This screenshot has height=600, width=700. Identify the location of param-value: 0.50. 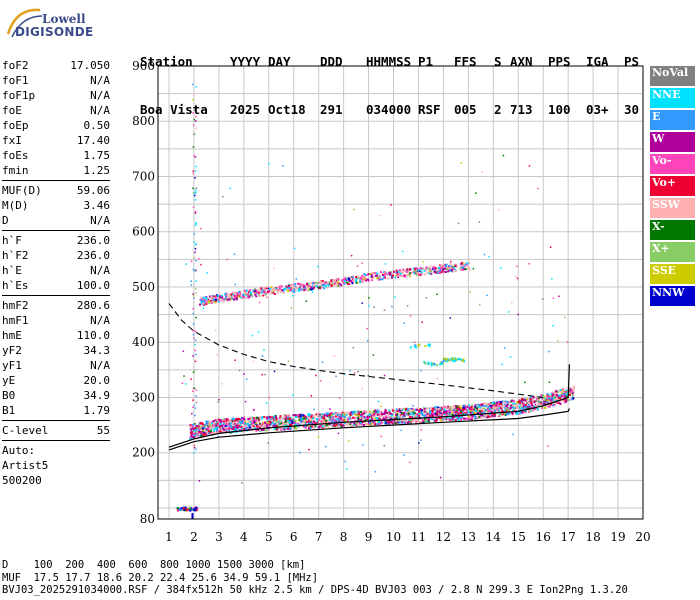
(97, 125).